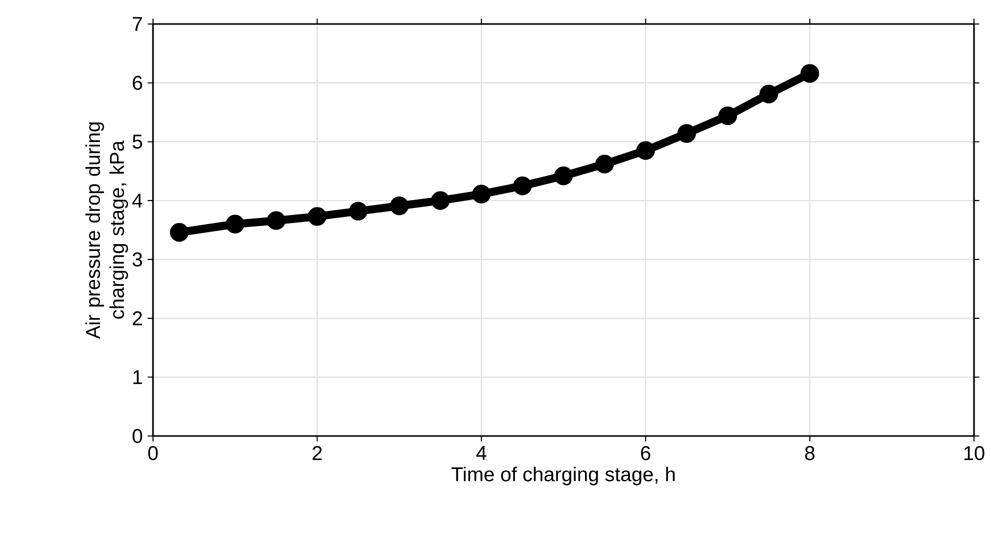  I want to click on y-tick-label: 0, so click(137, 436).